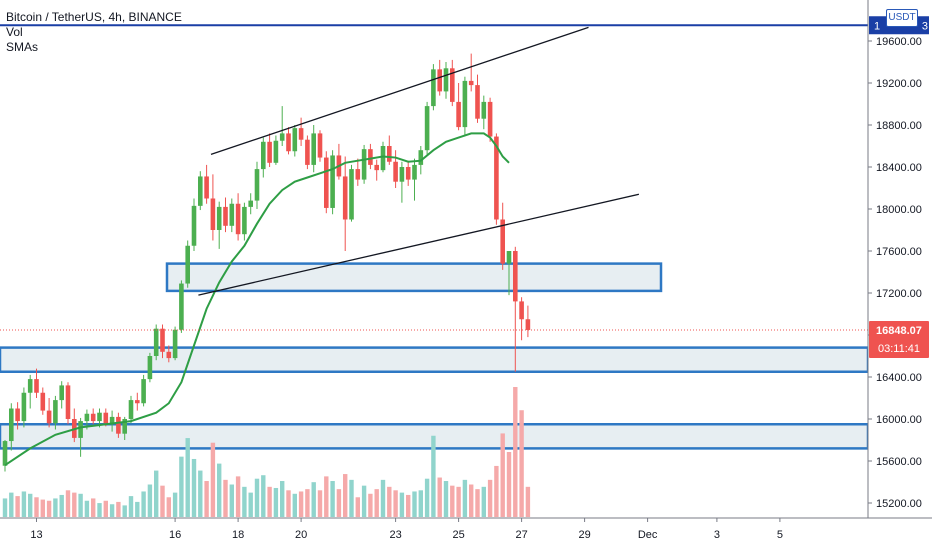  I want to click on y-tick-label: 18400.00, so click(899, 168).